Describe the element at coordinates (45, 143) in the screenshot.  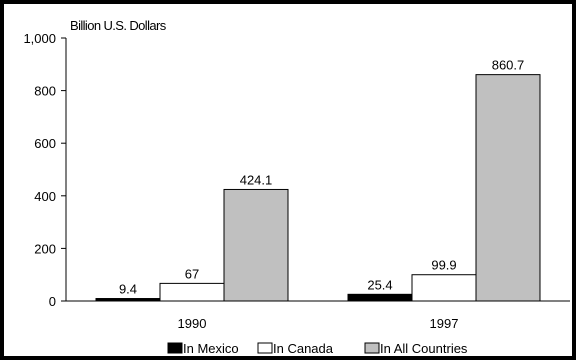
I see `y-tick-label: 600` at that location.